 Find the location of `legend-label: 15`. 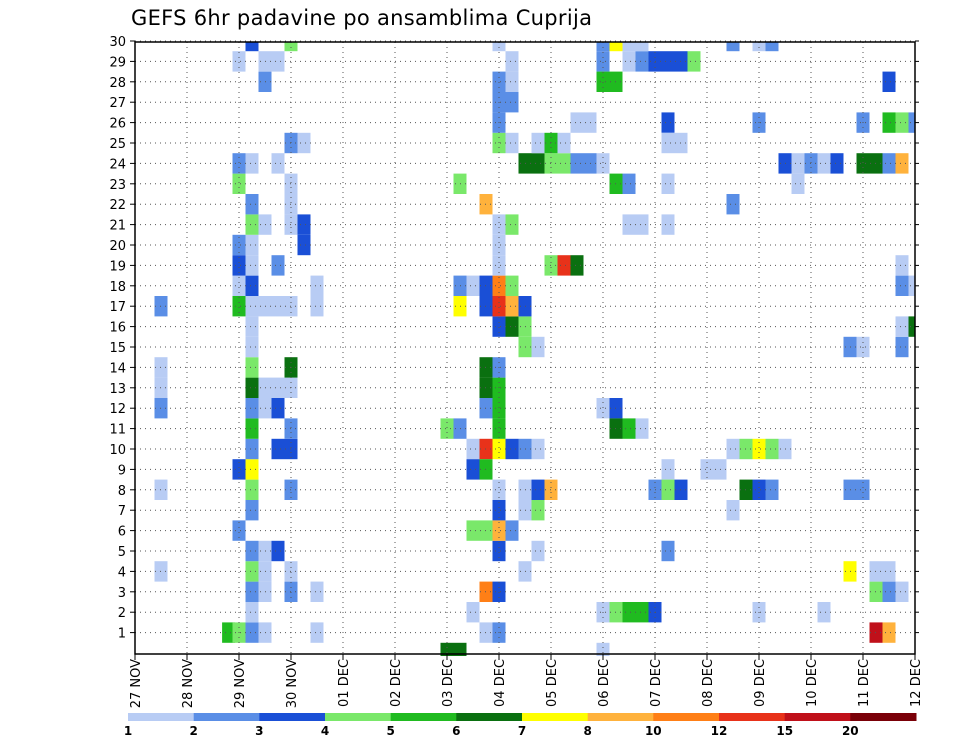

legend-label: 15 is located at coordinates (784, 731).